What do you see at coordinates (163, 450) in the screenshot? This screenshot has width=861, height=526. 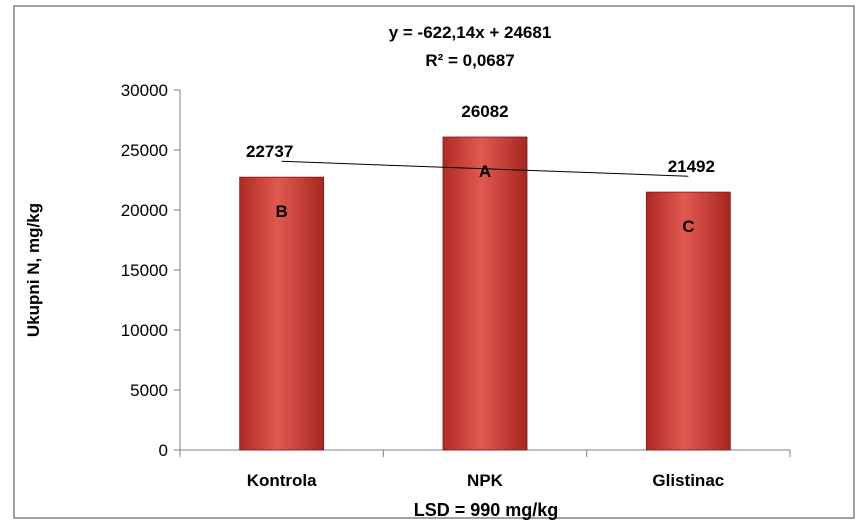 I see `y-tick-label: 0` at bounding box center [163, 450].